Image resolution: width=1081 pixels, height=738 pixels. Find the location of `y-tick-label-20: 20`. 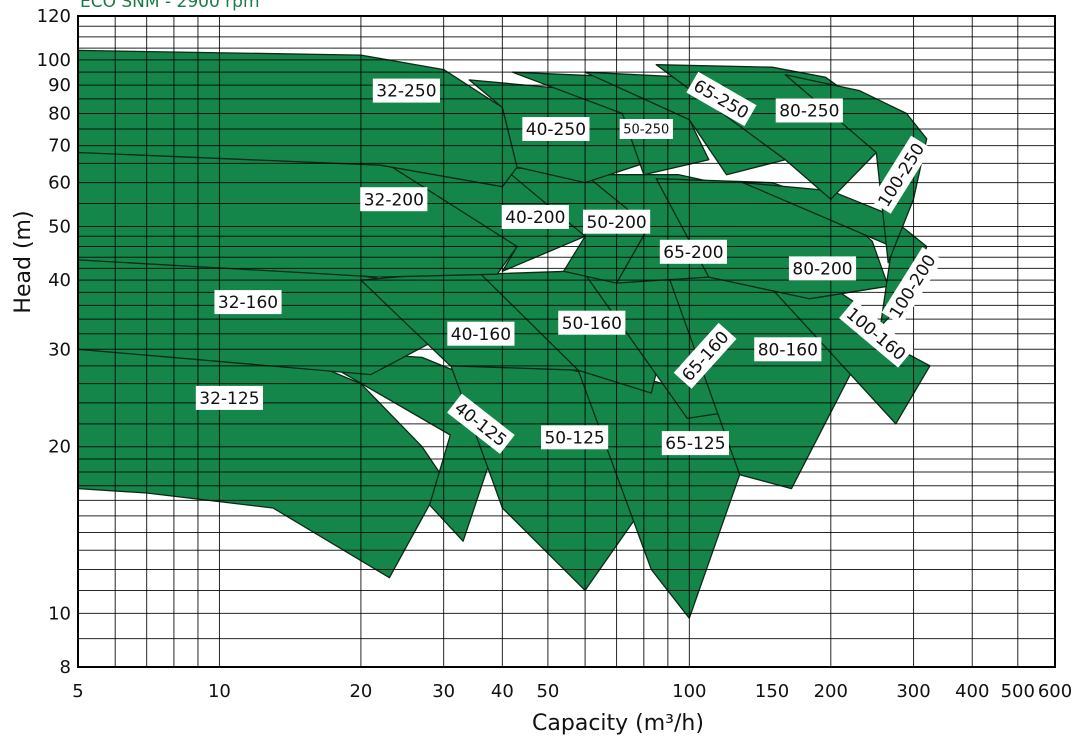

y-tick-label-20: 20 is located at coordinates (59, 447).